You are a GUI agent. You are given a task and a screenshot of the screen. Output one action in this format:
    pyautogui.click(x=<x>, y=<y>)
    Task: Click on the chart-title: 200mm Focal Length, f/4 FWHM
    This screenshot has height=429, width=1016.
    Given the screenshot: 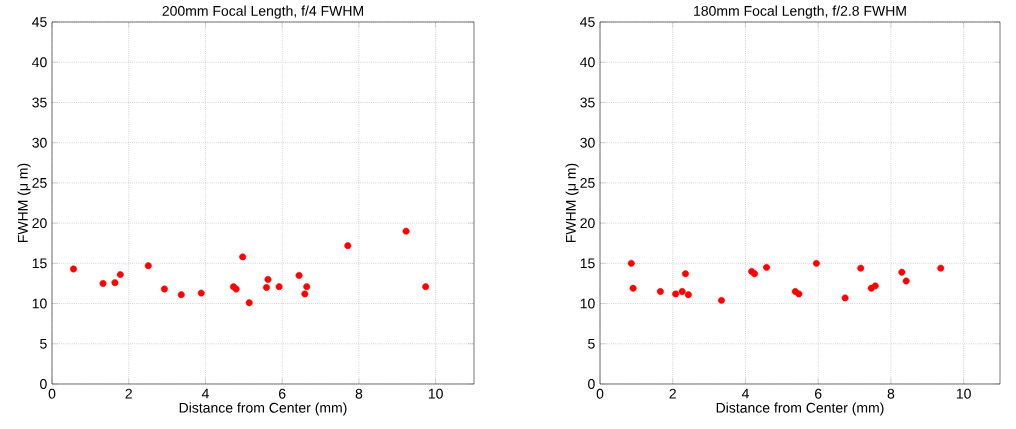 What is the action you would take?
    pyautogui.click(x=262, y=12)
    